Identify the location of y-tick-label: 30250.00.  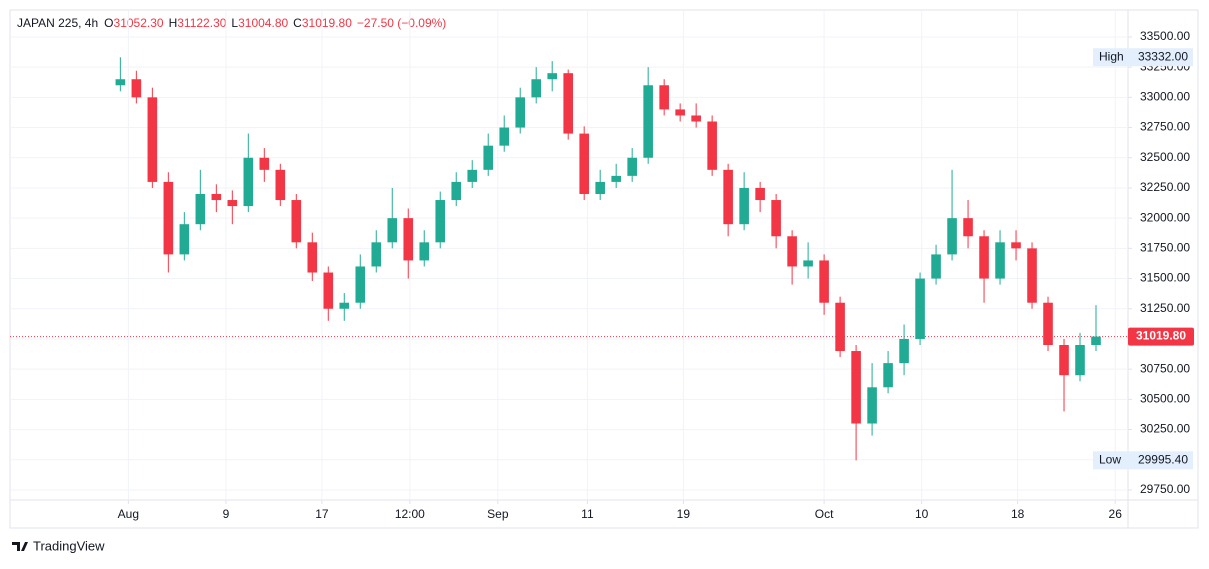
(1165, 429).